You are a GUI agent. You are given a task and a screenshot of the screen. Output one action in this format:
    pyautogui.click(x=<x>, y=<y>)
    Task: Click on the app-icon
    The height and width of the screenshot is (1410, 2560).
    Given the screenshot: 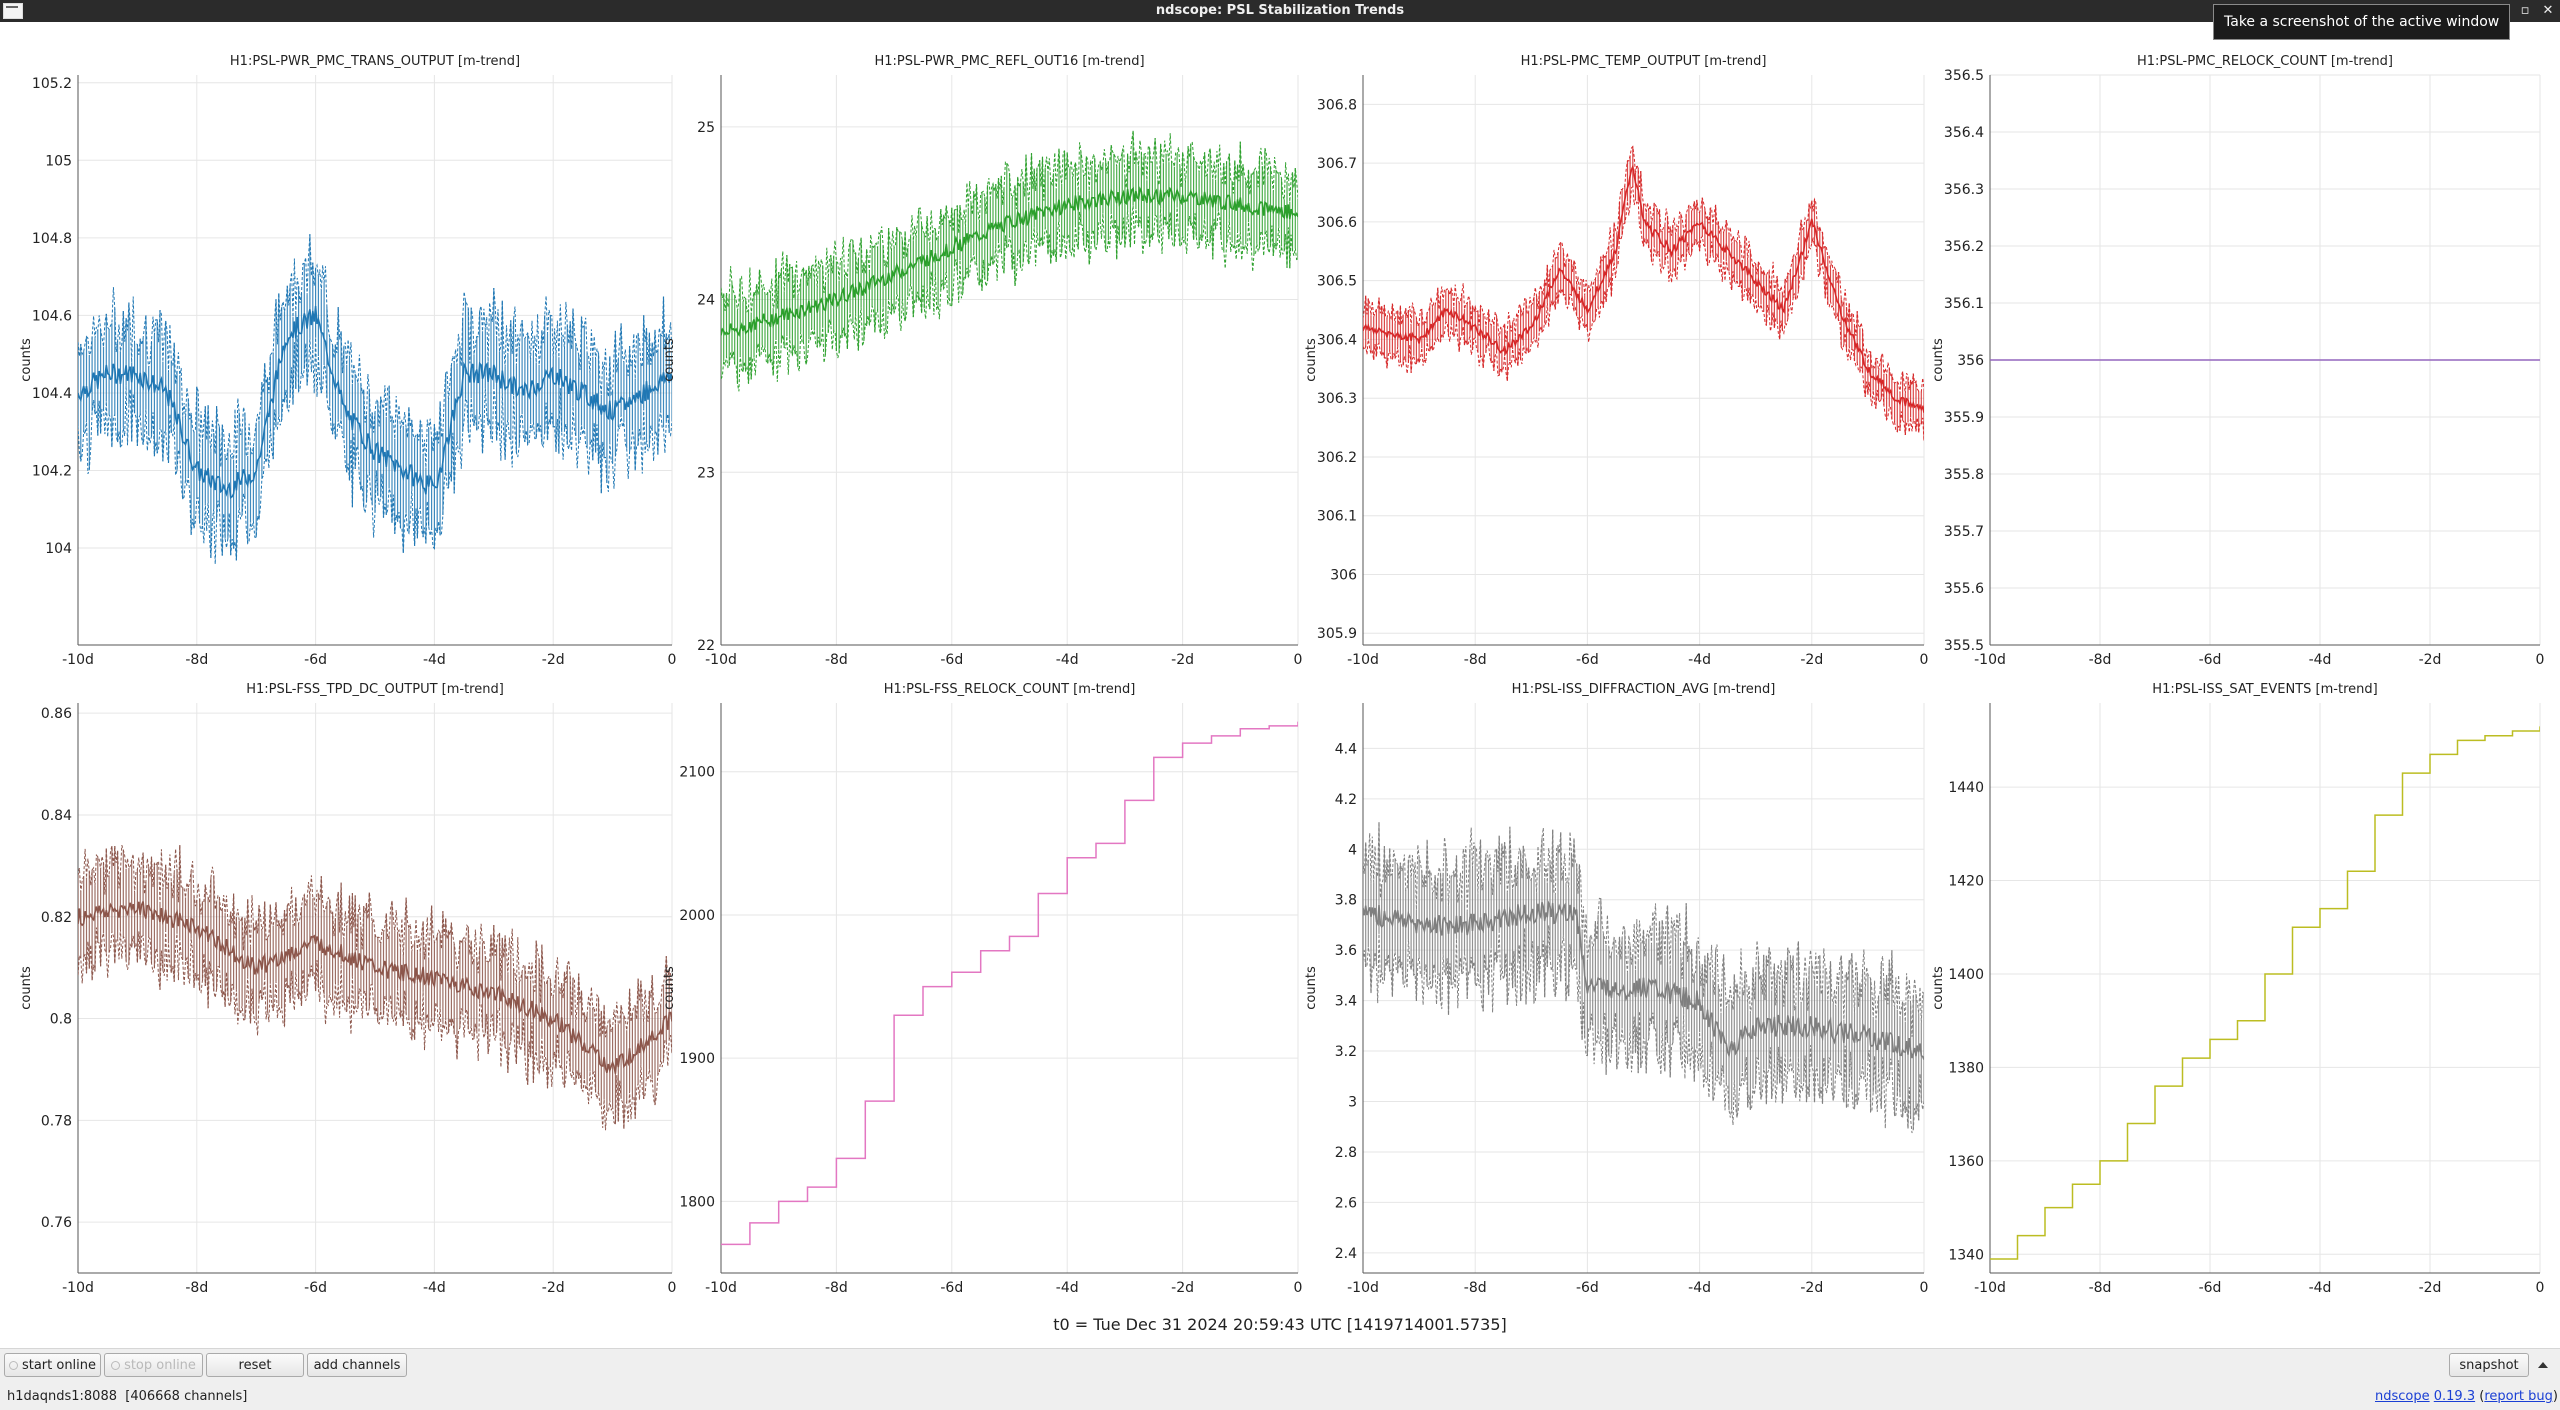 What is the action you would take?
    pyautogui.click(x=13, y=11)
    